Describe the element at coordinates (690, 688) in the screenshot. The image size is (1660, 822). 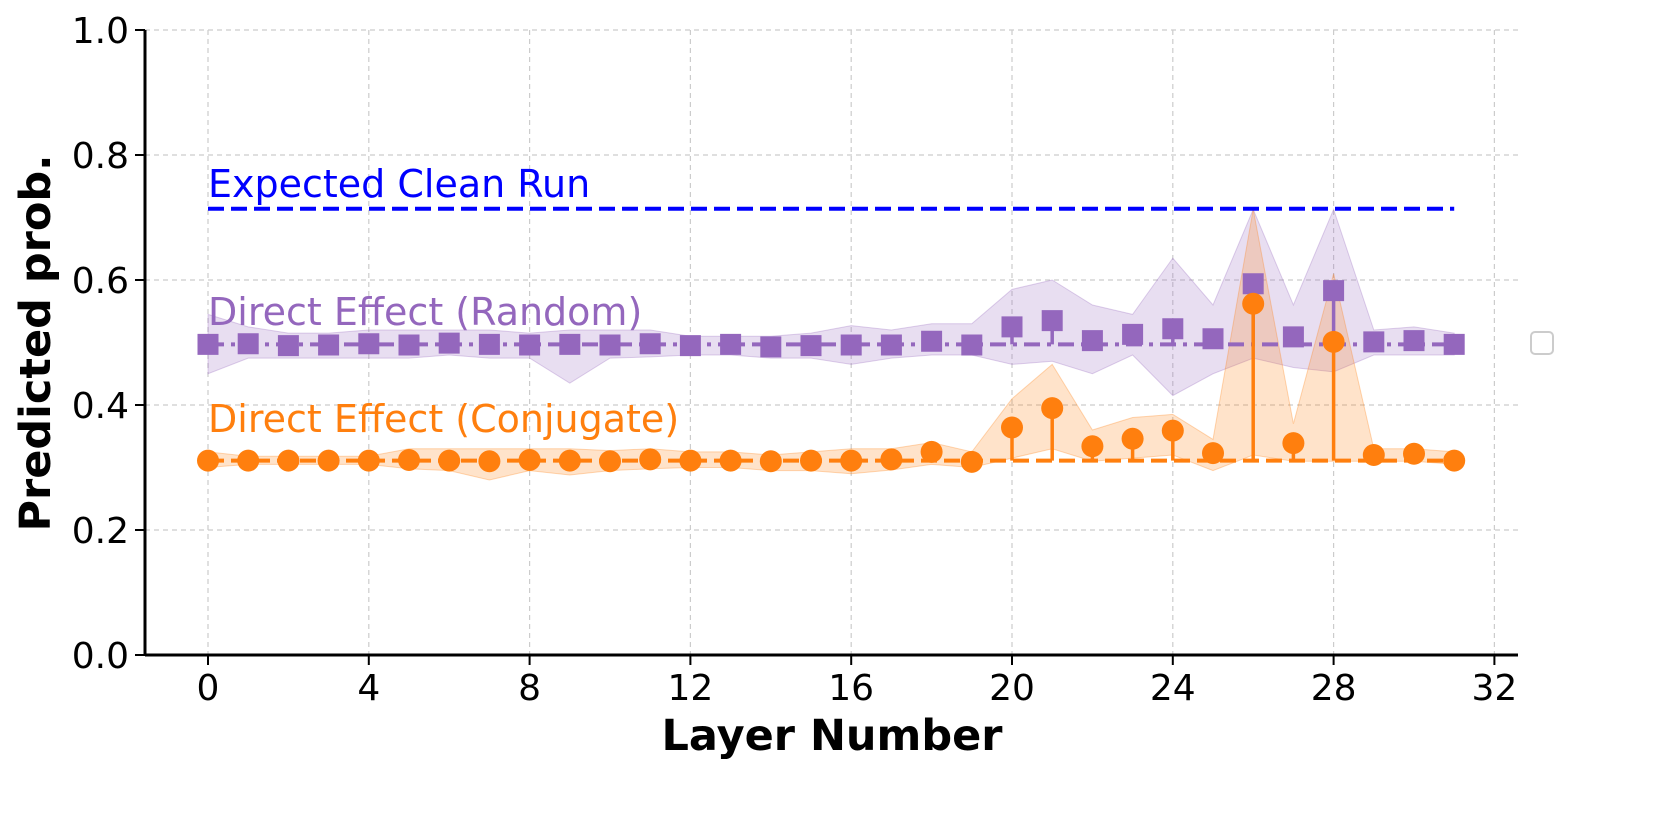
I see `x-tick-label: 12` at that location.